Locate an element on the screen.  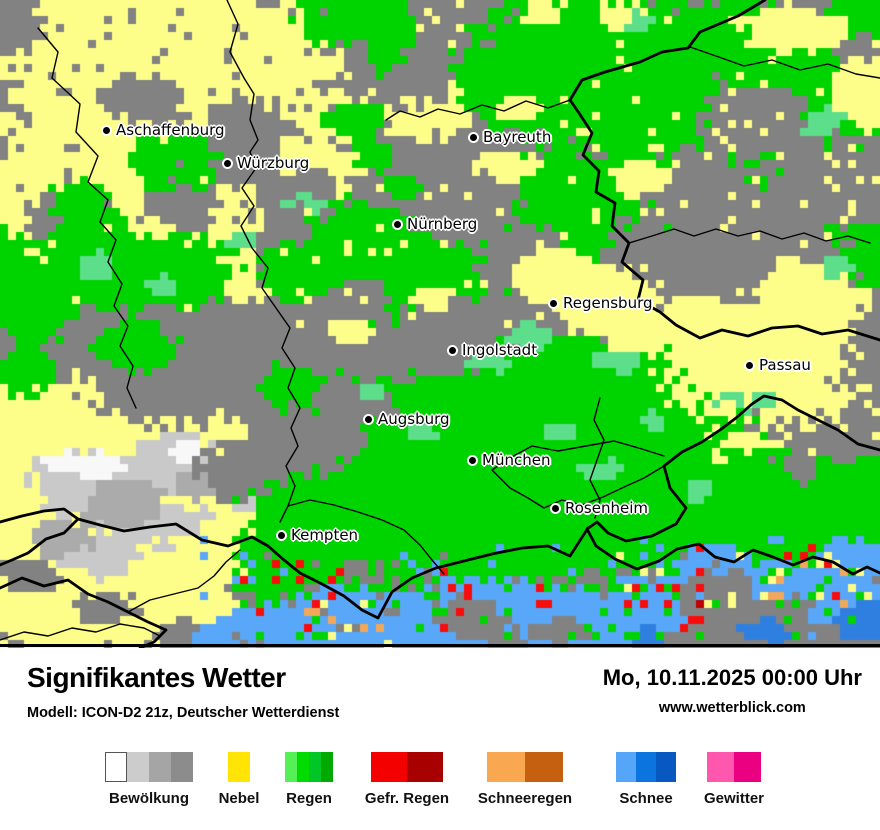
city-marker: Passau is located at coordinates (778, 365).